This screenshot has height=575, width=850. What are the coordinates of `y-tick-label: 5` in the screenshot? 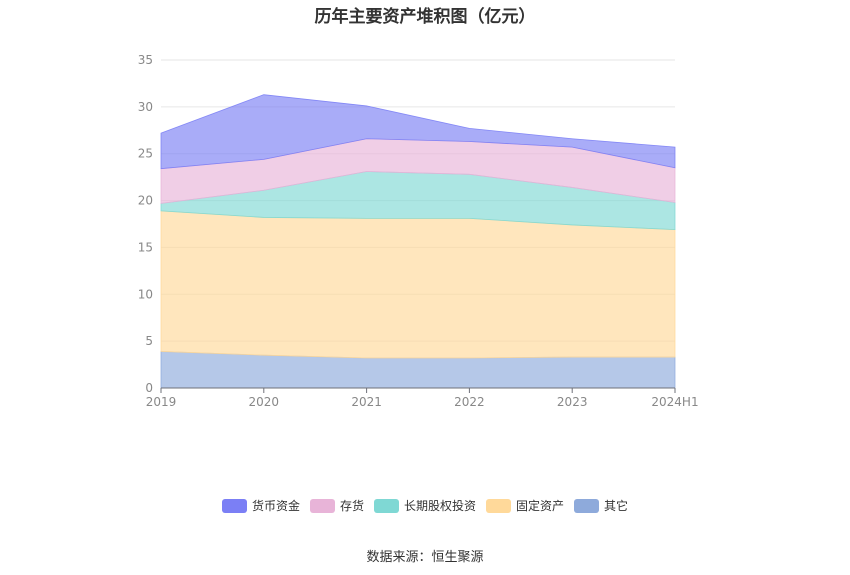 It's located at (149, 341).